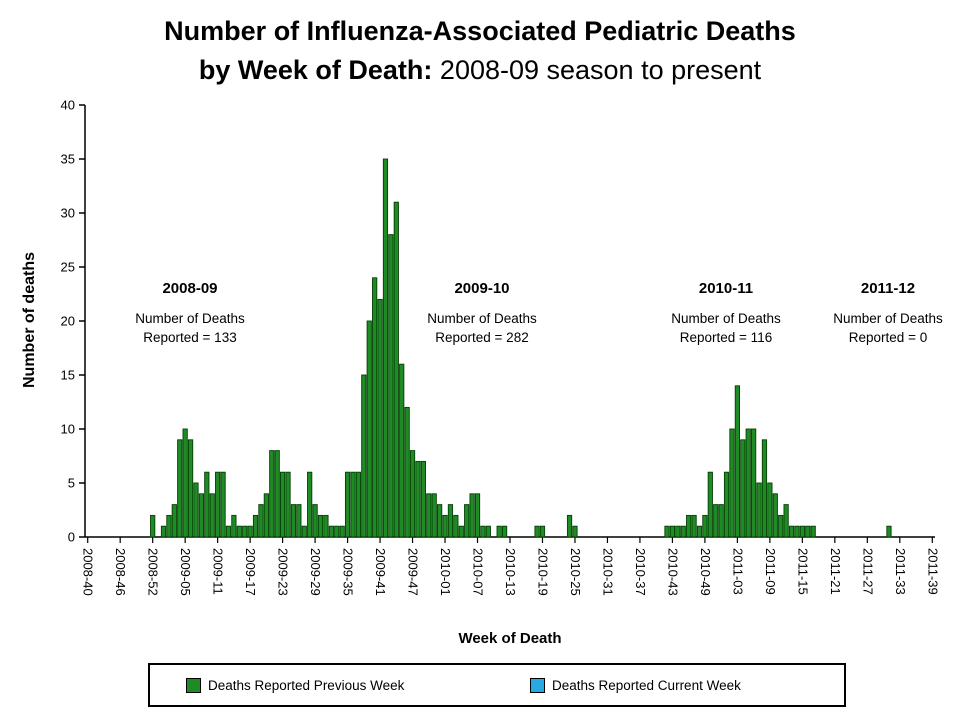 This screenshot has width=960, height=720. What do you see at coordinates (900, 571) in the screenshot?
I see `x-tick-label: 2011-33` at bounding box center [900, 571].